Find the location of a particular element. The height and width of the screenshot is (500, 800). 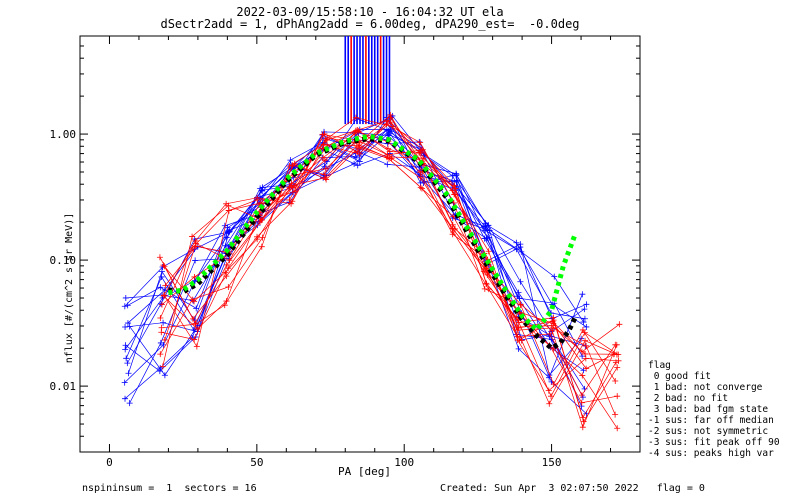

legend-item: -3 sus: fit peak off 90 is located at coordinates (714, 442).